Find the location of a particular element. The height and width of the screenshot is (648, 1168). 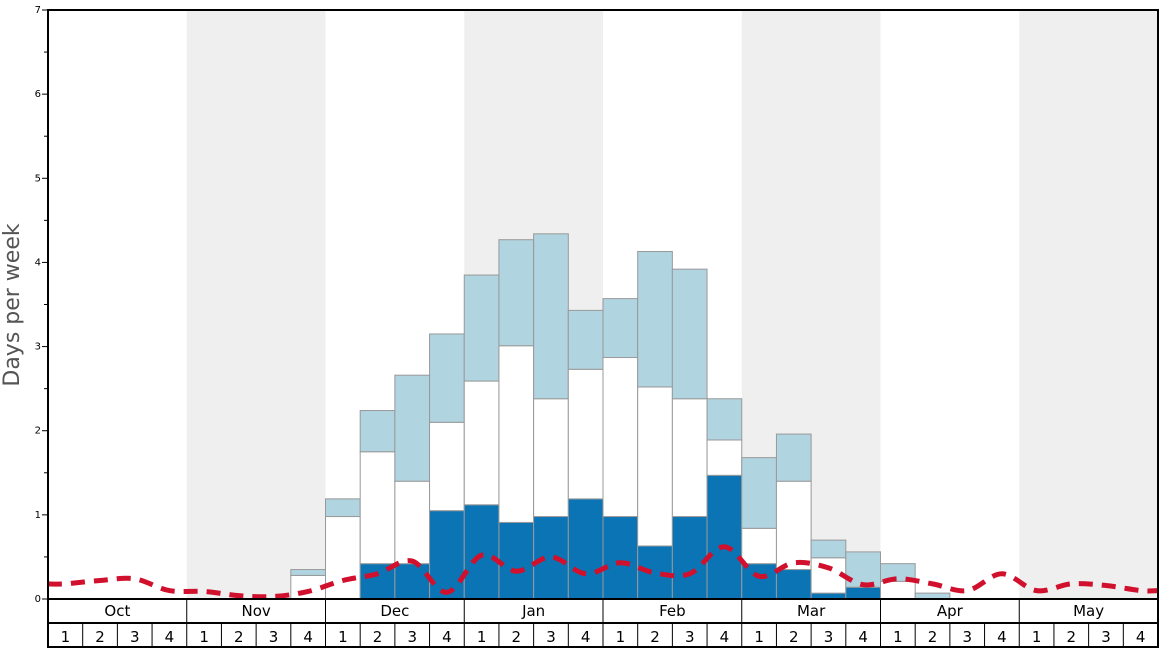

average-line-path is located at coordinates (603, 572).